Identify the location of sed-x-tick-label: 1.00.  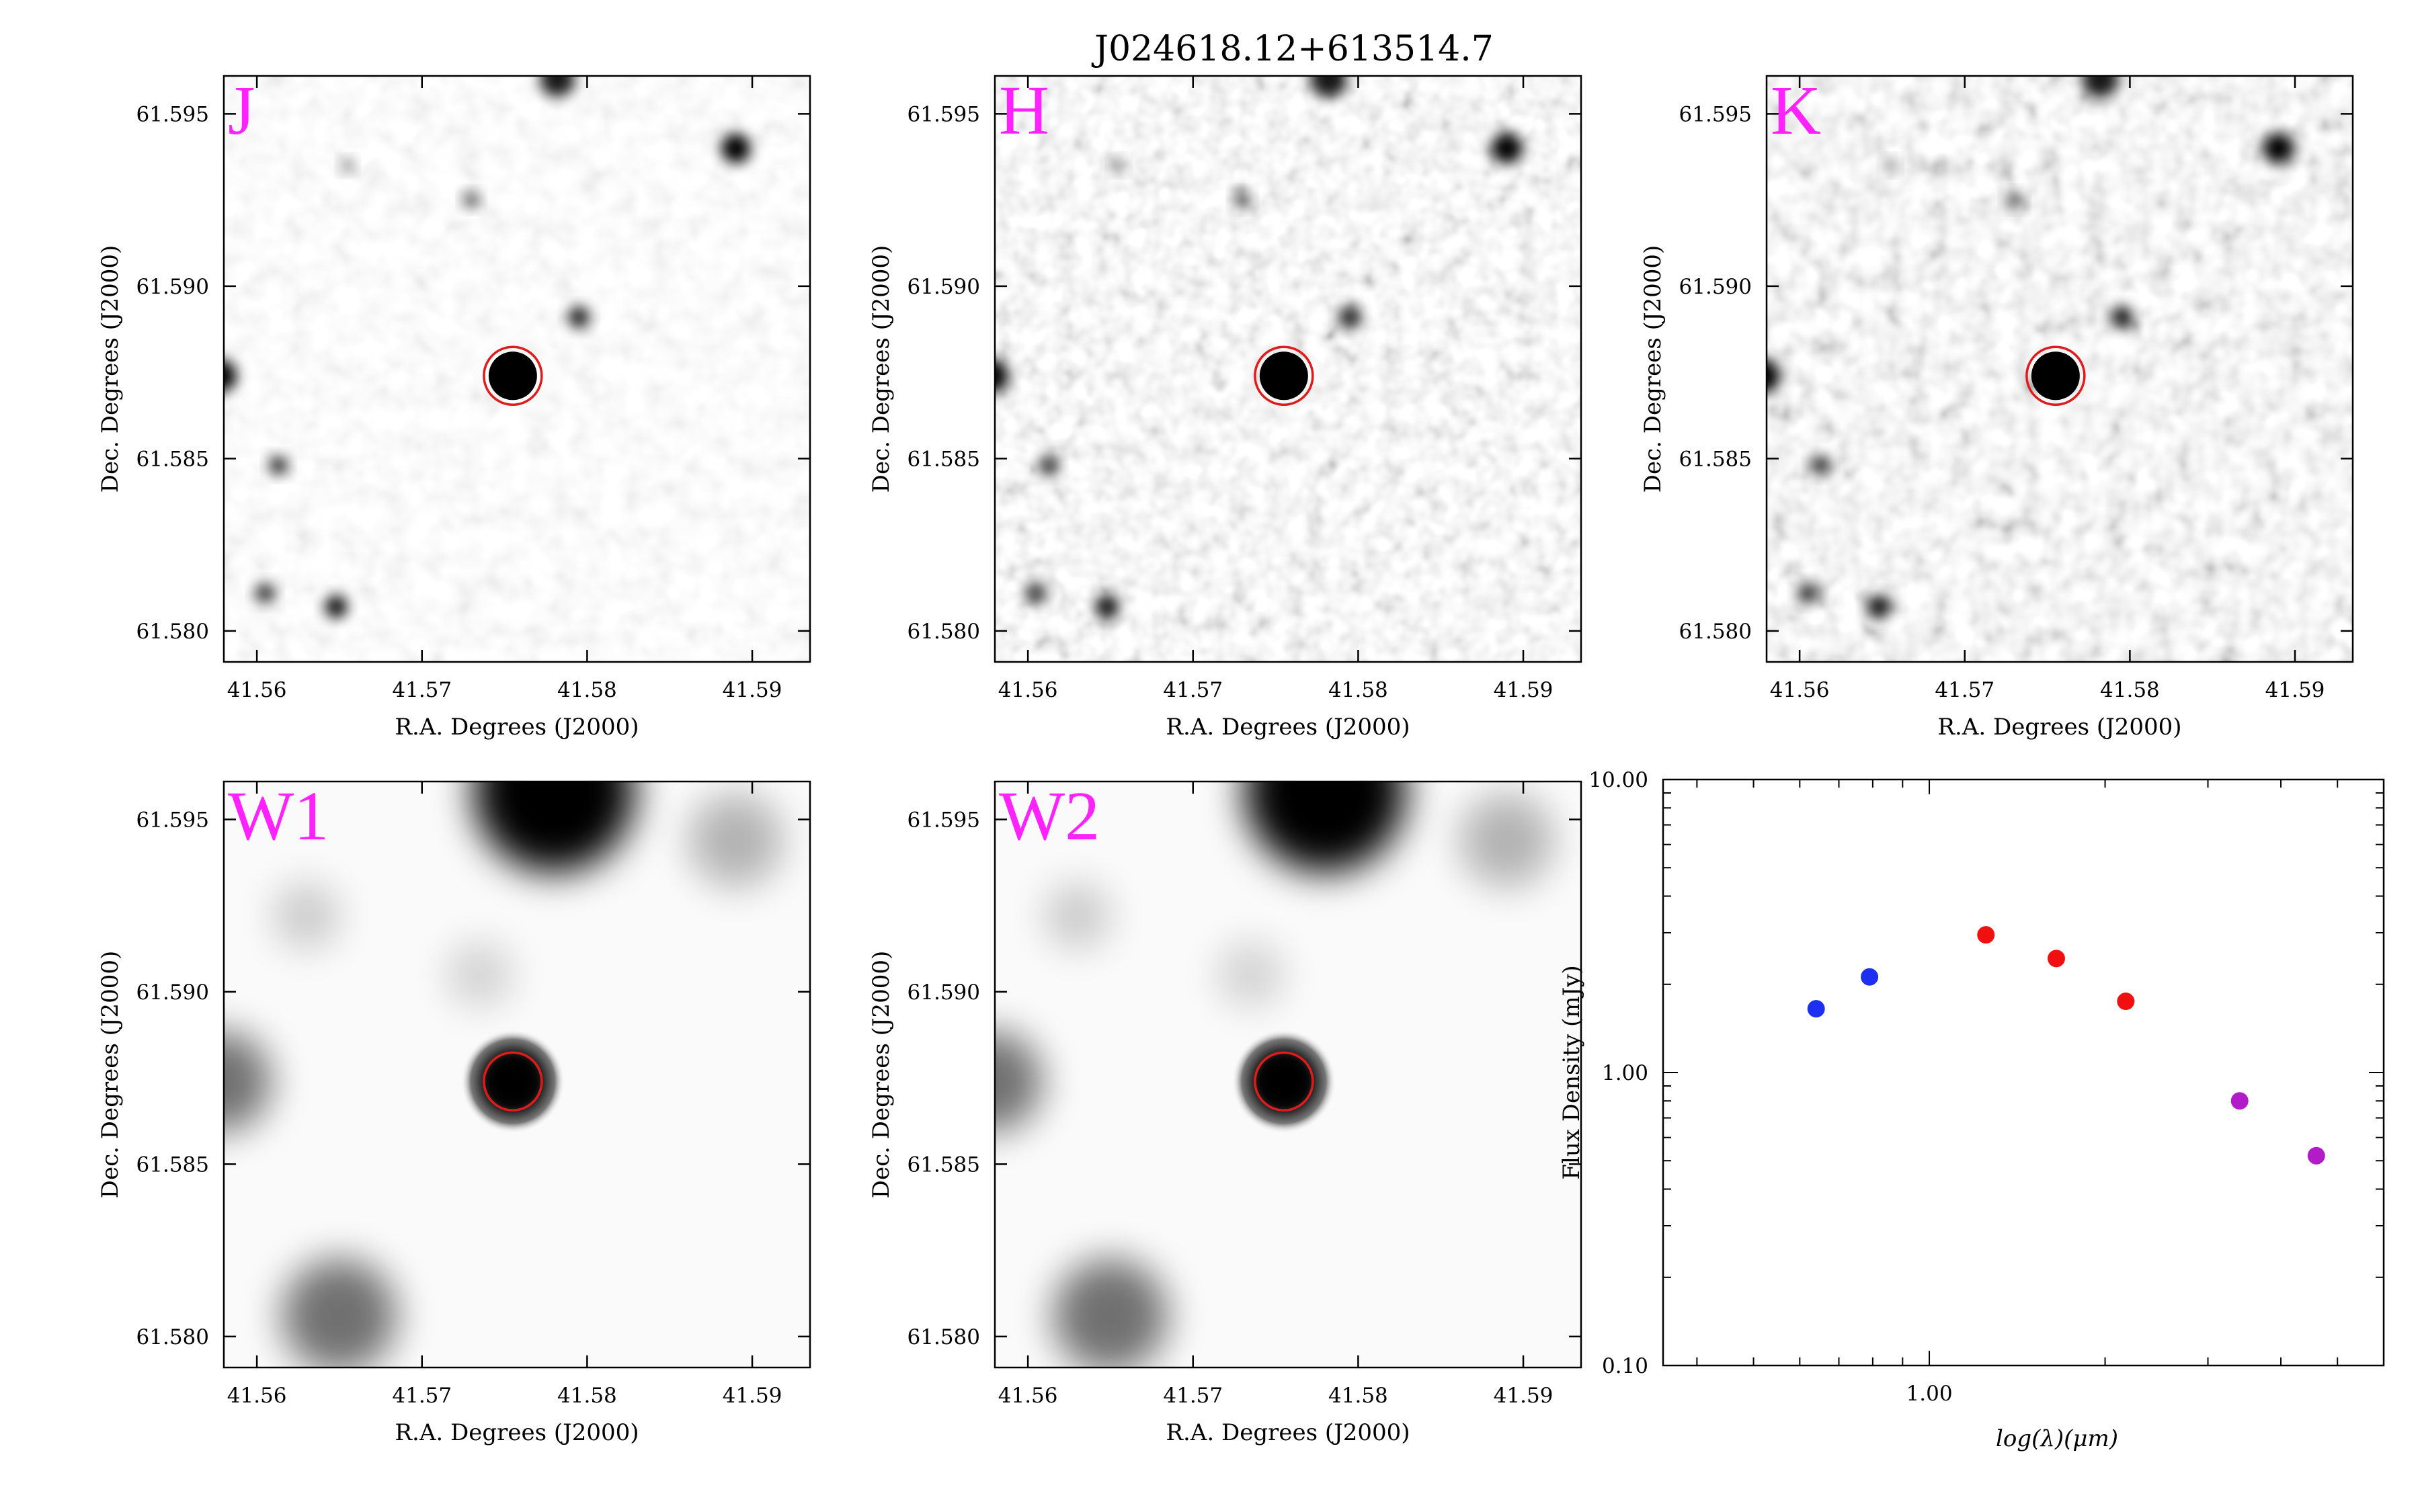
(1930, 1394).